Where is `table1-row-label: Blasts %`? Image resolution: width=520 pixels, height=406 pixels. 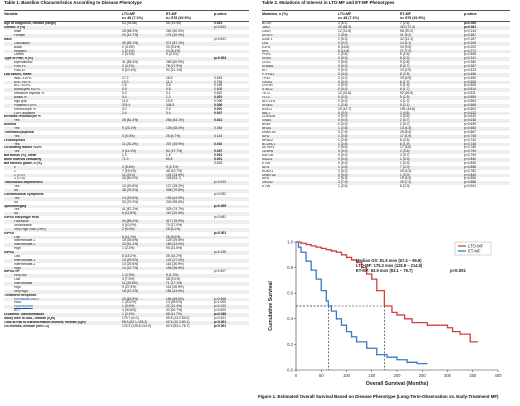
table1-row-label: Blasts % is located at coordinates (20, 98).